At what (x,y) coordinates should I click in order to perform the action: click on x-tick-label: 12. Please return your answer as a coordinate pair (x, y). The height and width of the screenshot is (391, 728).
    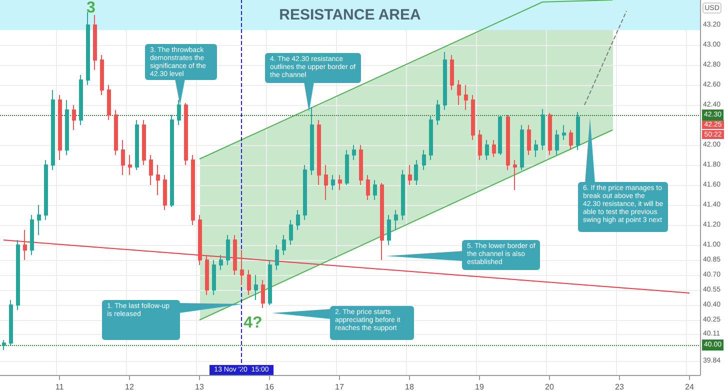
    Looking at the image, I should click on (129, 386).